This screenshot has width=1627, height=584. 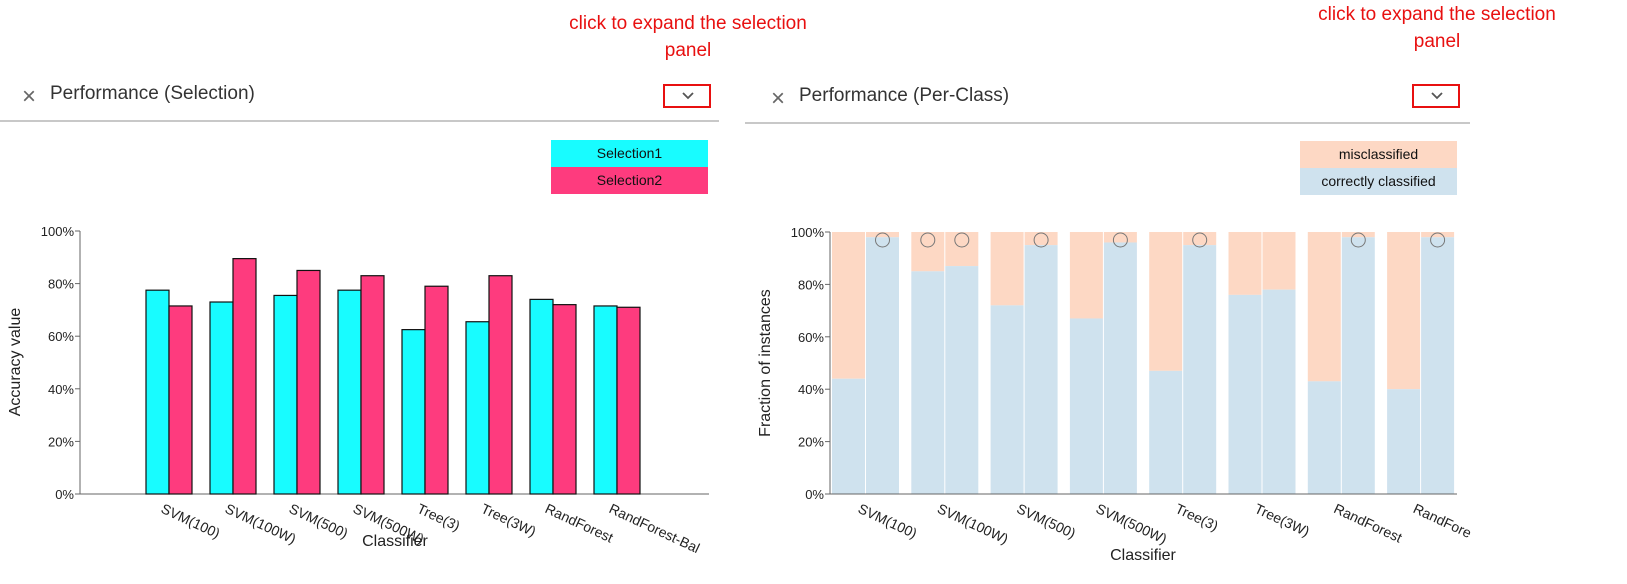 What do you see at coordinates (1437, 28) in the screenshot?
I see `annotation-right: click to expand the selection panel` at bounding box center [1437, 28].